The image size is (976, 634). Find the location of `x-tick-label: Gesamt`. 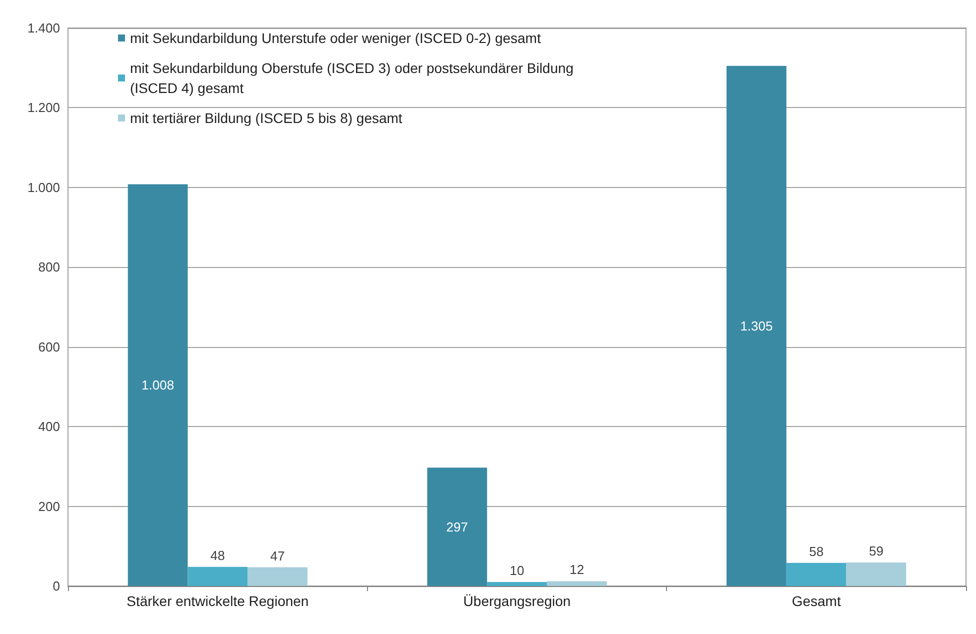

x-tick-label: Gesamt is located at coordinates (816, 601).